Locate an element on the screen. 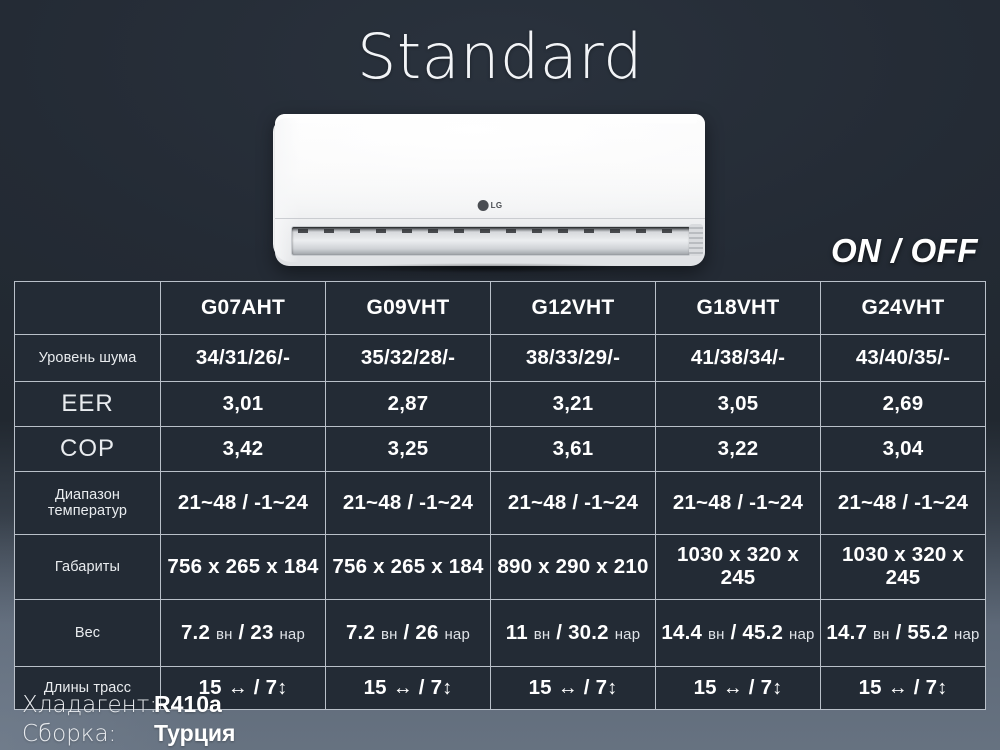 Image resolution: width=1000 pixels, height=750 pixels. table-header-model-g09vht: G09VHT is located at coordinates (408, 308).